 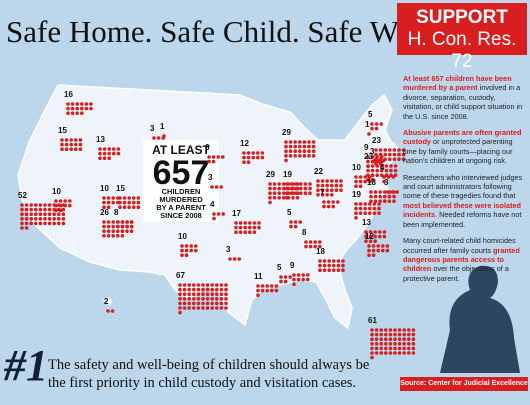 I want to click on callout-box, so click(x=181, y=181).